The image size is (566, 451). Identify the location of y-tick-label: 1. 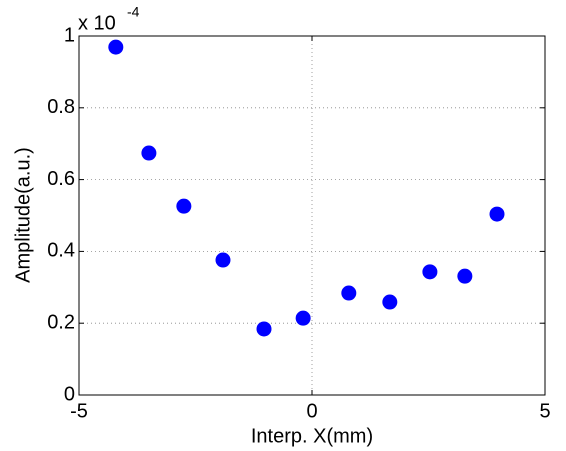
(69, 35).